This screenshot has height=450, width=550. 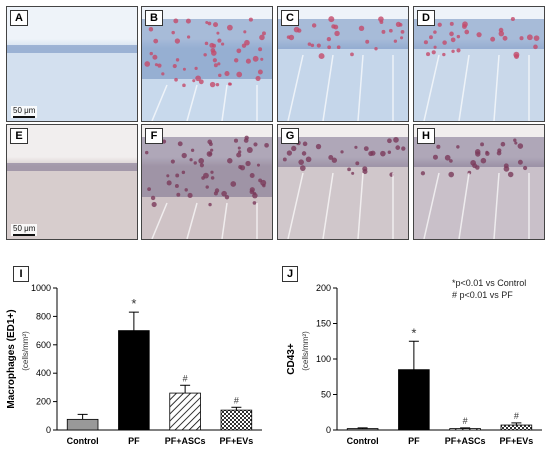 I want to click on micrograph-f: F, so click(x=207, y=182).